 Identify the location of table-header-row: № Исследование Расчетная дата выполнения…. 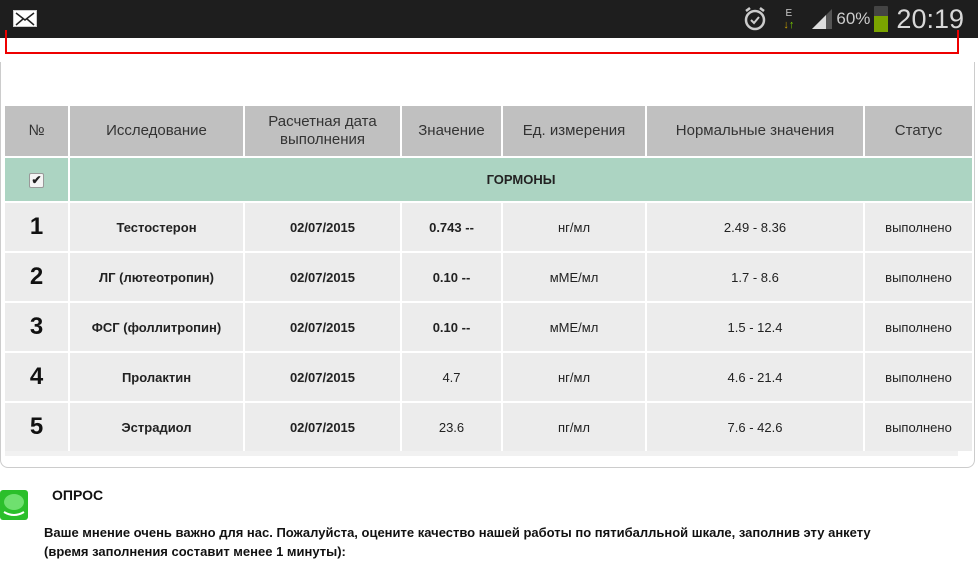
(488, 131).